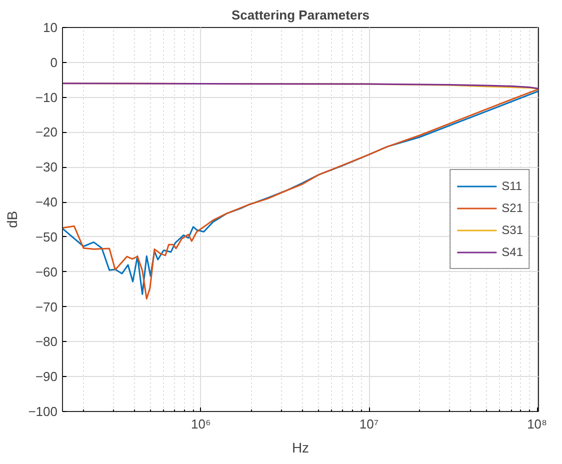 The image size is (562, 464). What do you see at coordinates (46, 272) in the screenshot?
I see `y-tick-label: −60` at bounding box center [46, 272].